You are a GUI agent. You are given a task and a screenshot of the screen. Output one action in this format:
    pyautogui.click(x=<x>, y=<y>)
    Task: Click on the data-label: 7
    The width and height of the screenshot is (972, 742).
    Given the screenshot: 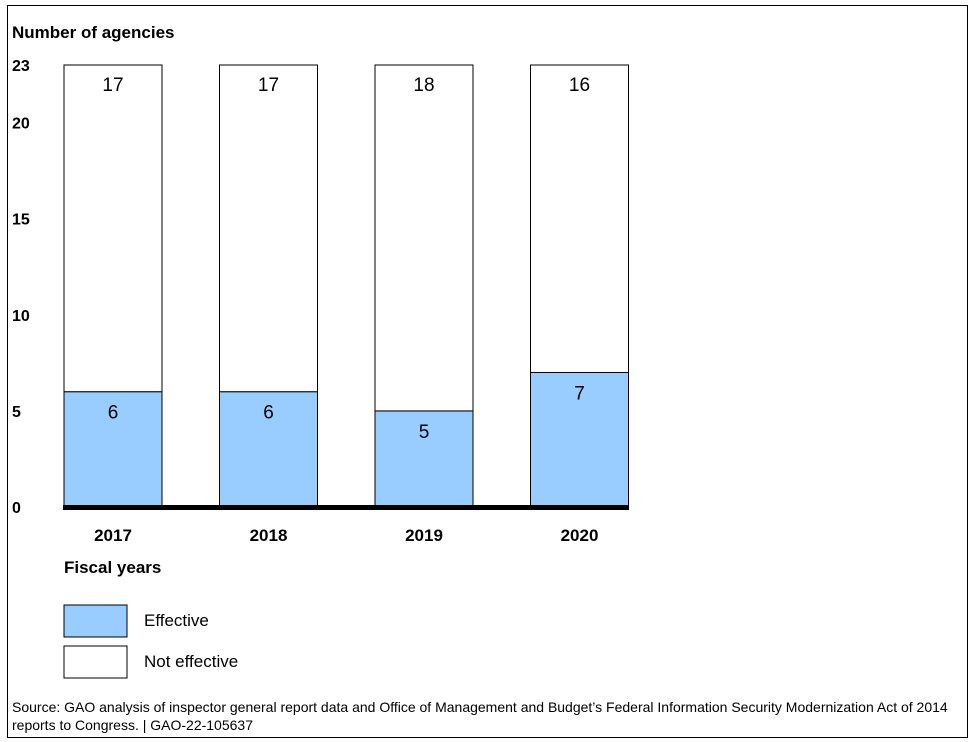 What is the action you would take?
    pyautogui.click(x=579, y=393)
    